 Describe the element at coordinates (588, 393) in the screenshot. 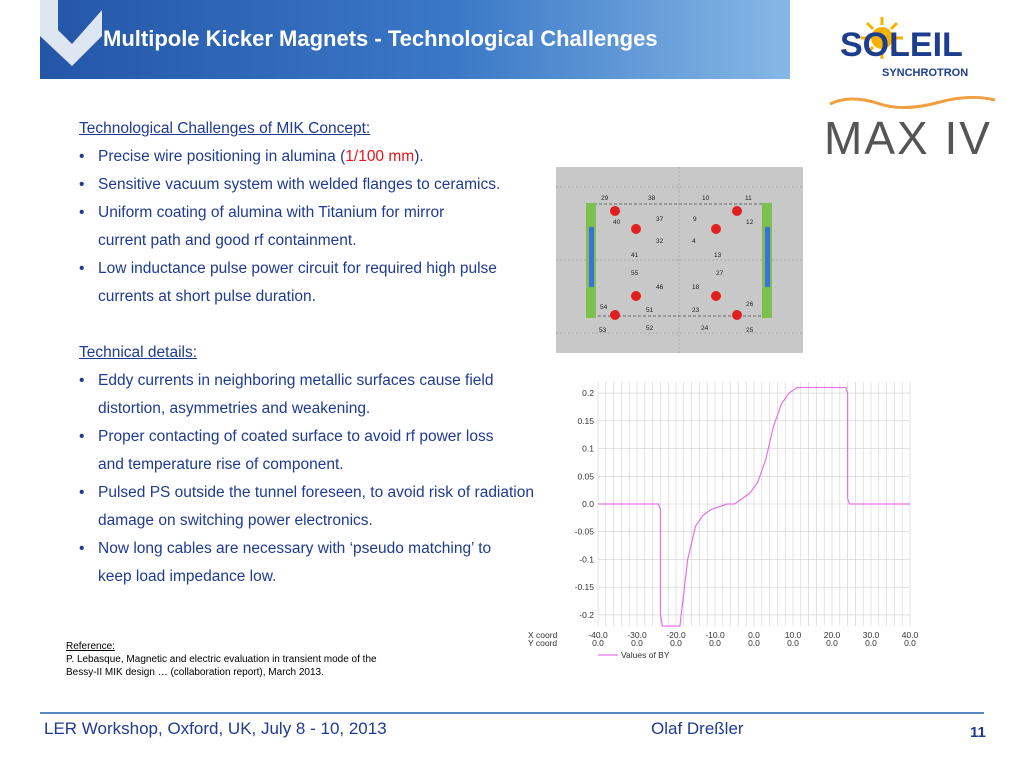

I see `y-tick-label: 0.2` at that location.